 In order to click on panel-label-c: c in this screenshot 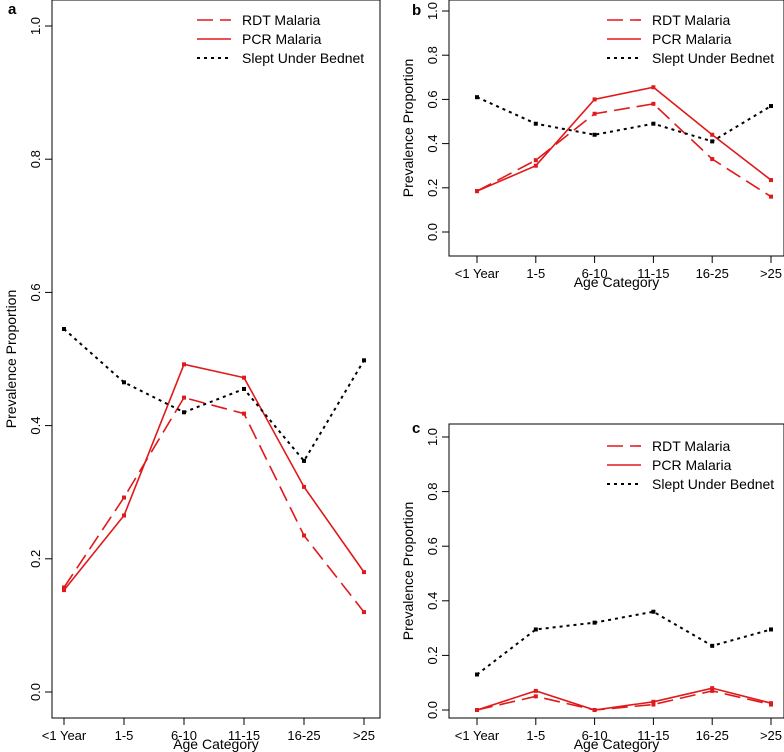, I will do `click(416, 428)`.